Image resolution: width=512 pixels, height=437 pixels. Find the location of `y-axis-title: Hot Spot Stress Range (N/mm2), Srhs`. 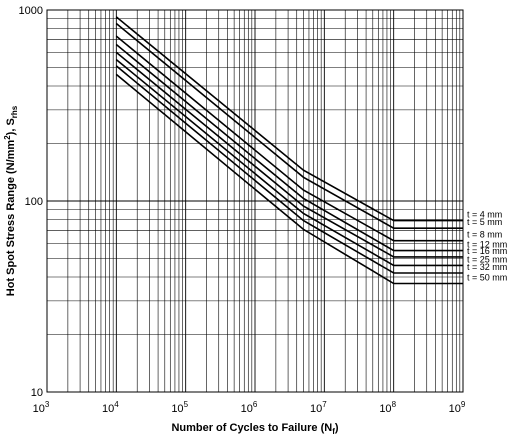

y-axis-title: Hot Spot Stress Range (N/mm2), Srhs is located at coordinates (11, 200).